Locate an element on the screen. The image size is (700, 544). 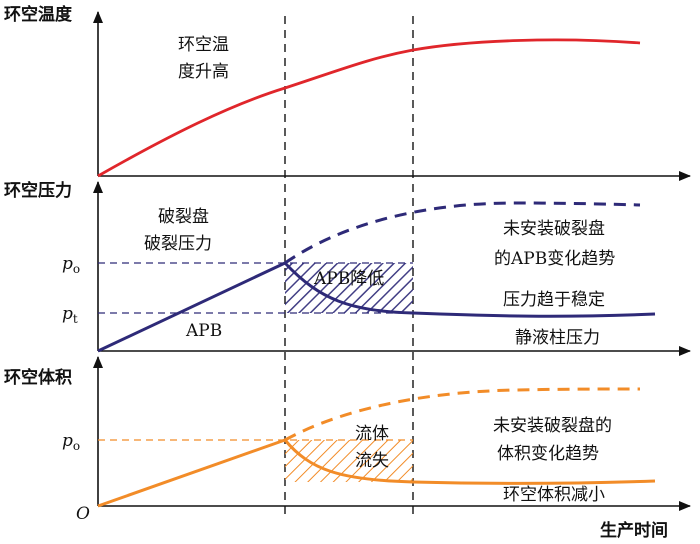
no-disk-apb-label-2: 的APB变化趋势 is located at coordinates (554, 259).